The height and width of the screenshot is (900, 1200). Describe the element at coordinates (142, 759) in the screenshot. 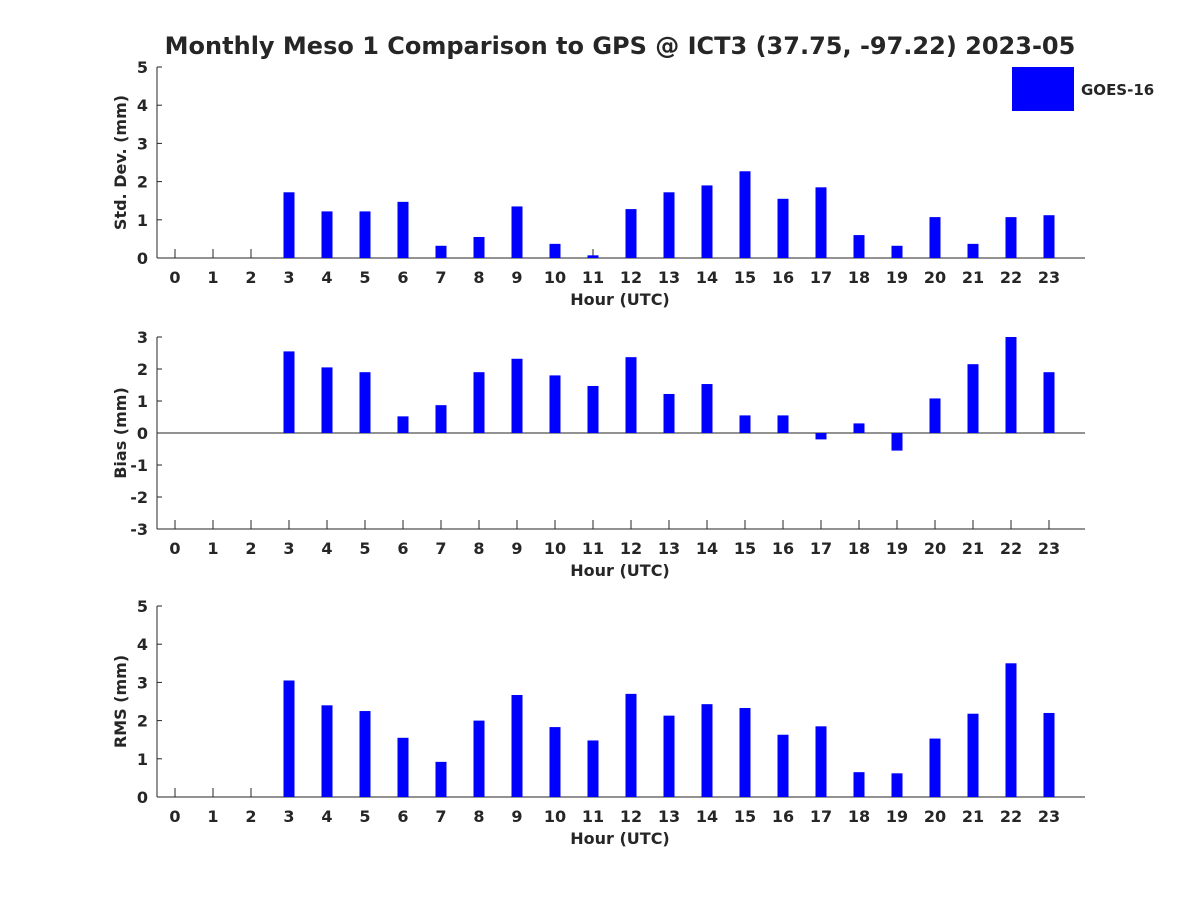

I see `y-tick-label: 1` at that location.